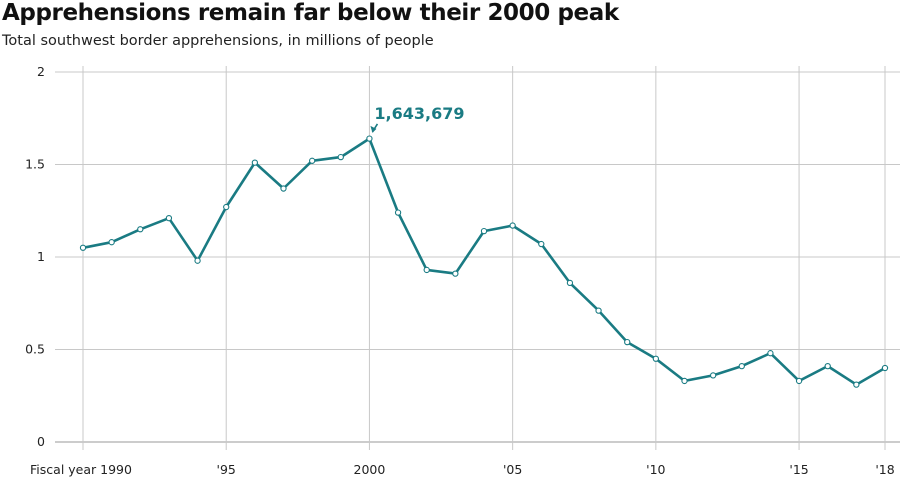 The height and width of the screenshot is (485, 900). What do you see at coordinates (226, 469) in the screenshot?
I see `x-tick-label: '95` at bounding box center [226, 469].